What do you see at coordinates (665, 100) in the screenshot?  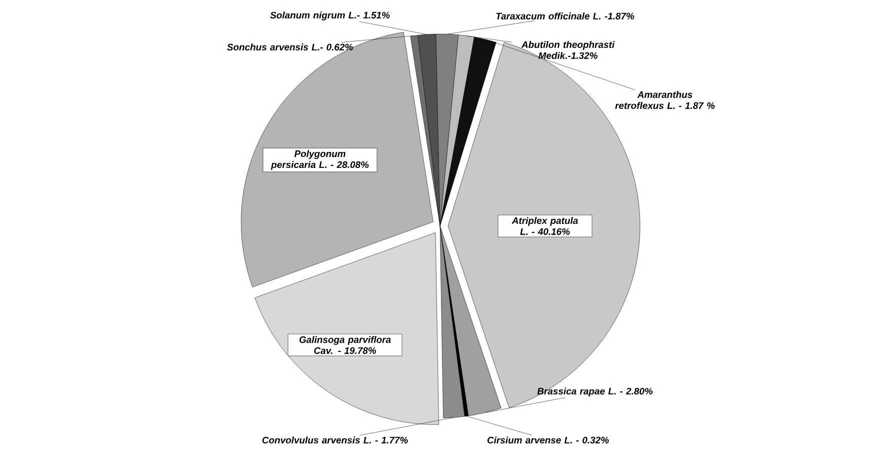 I see `slice-label: Amaranthus retroflexus L. - 1.87 %` at bounding box center [665, 100].